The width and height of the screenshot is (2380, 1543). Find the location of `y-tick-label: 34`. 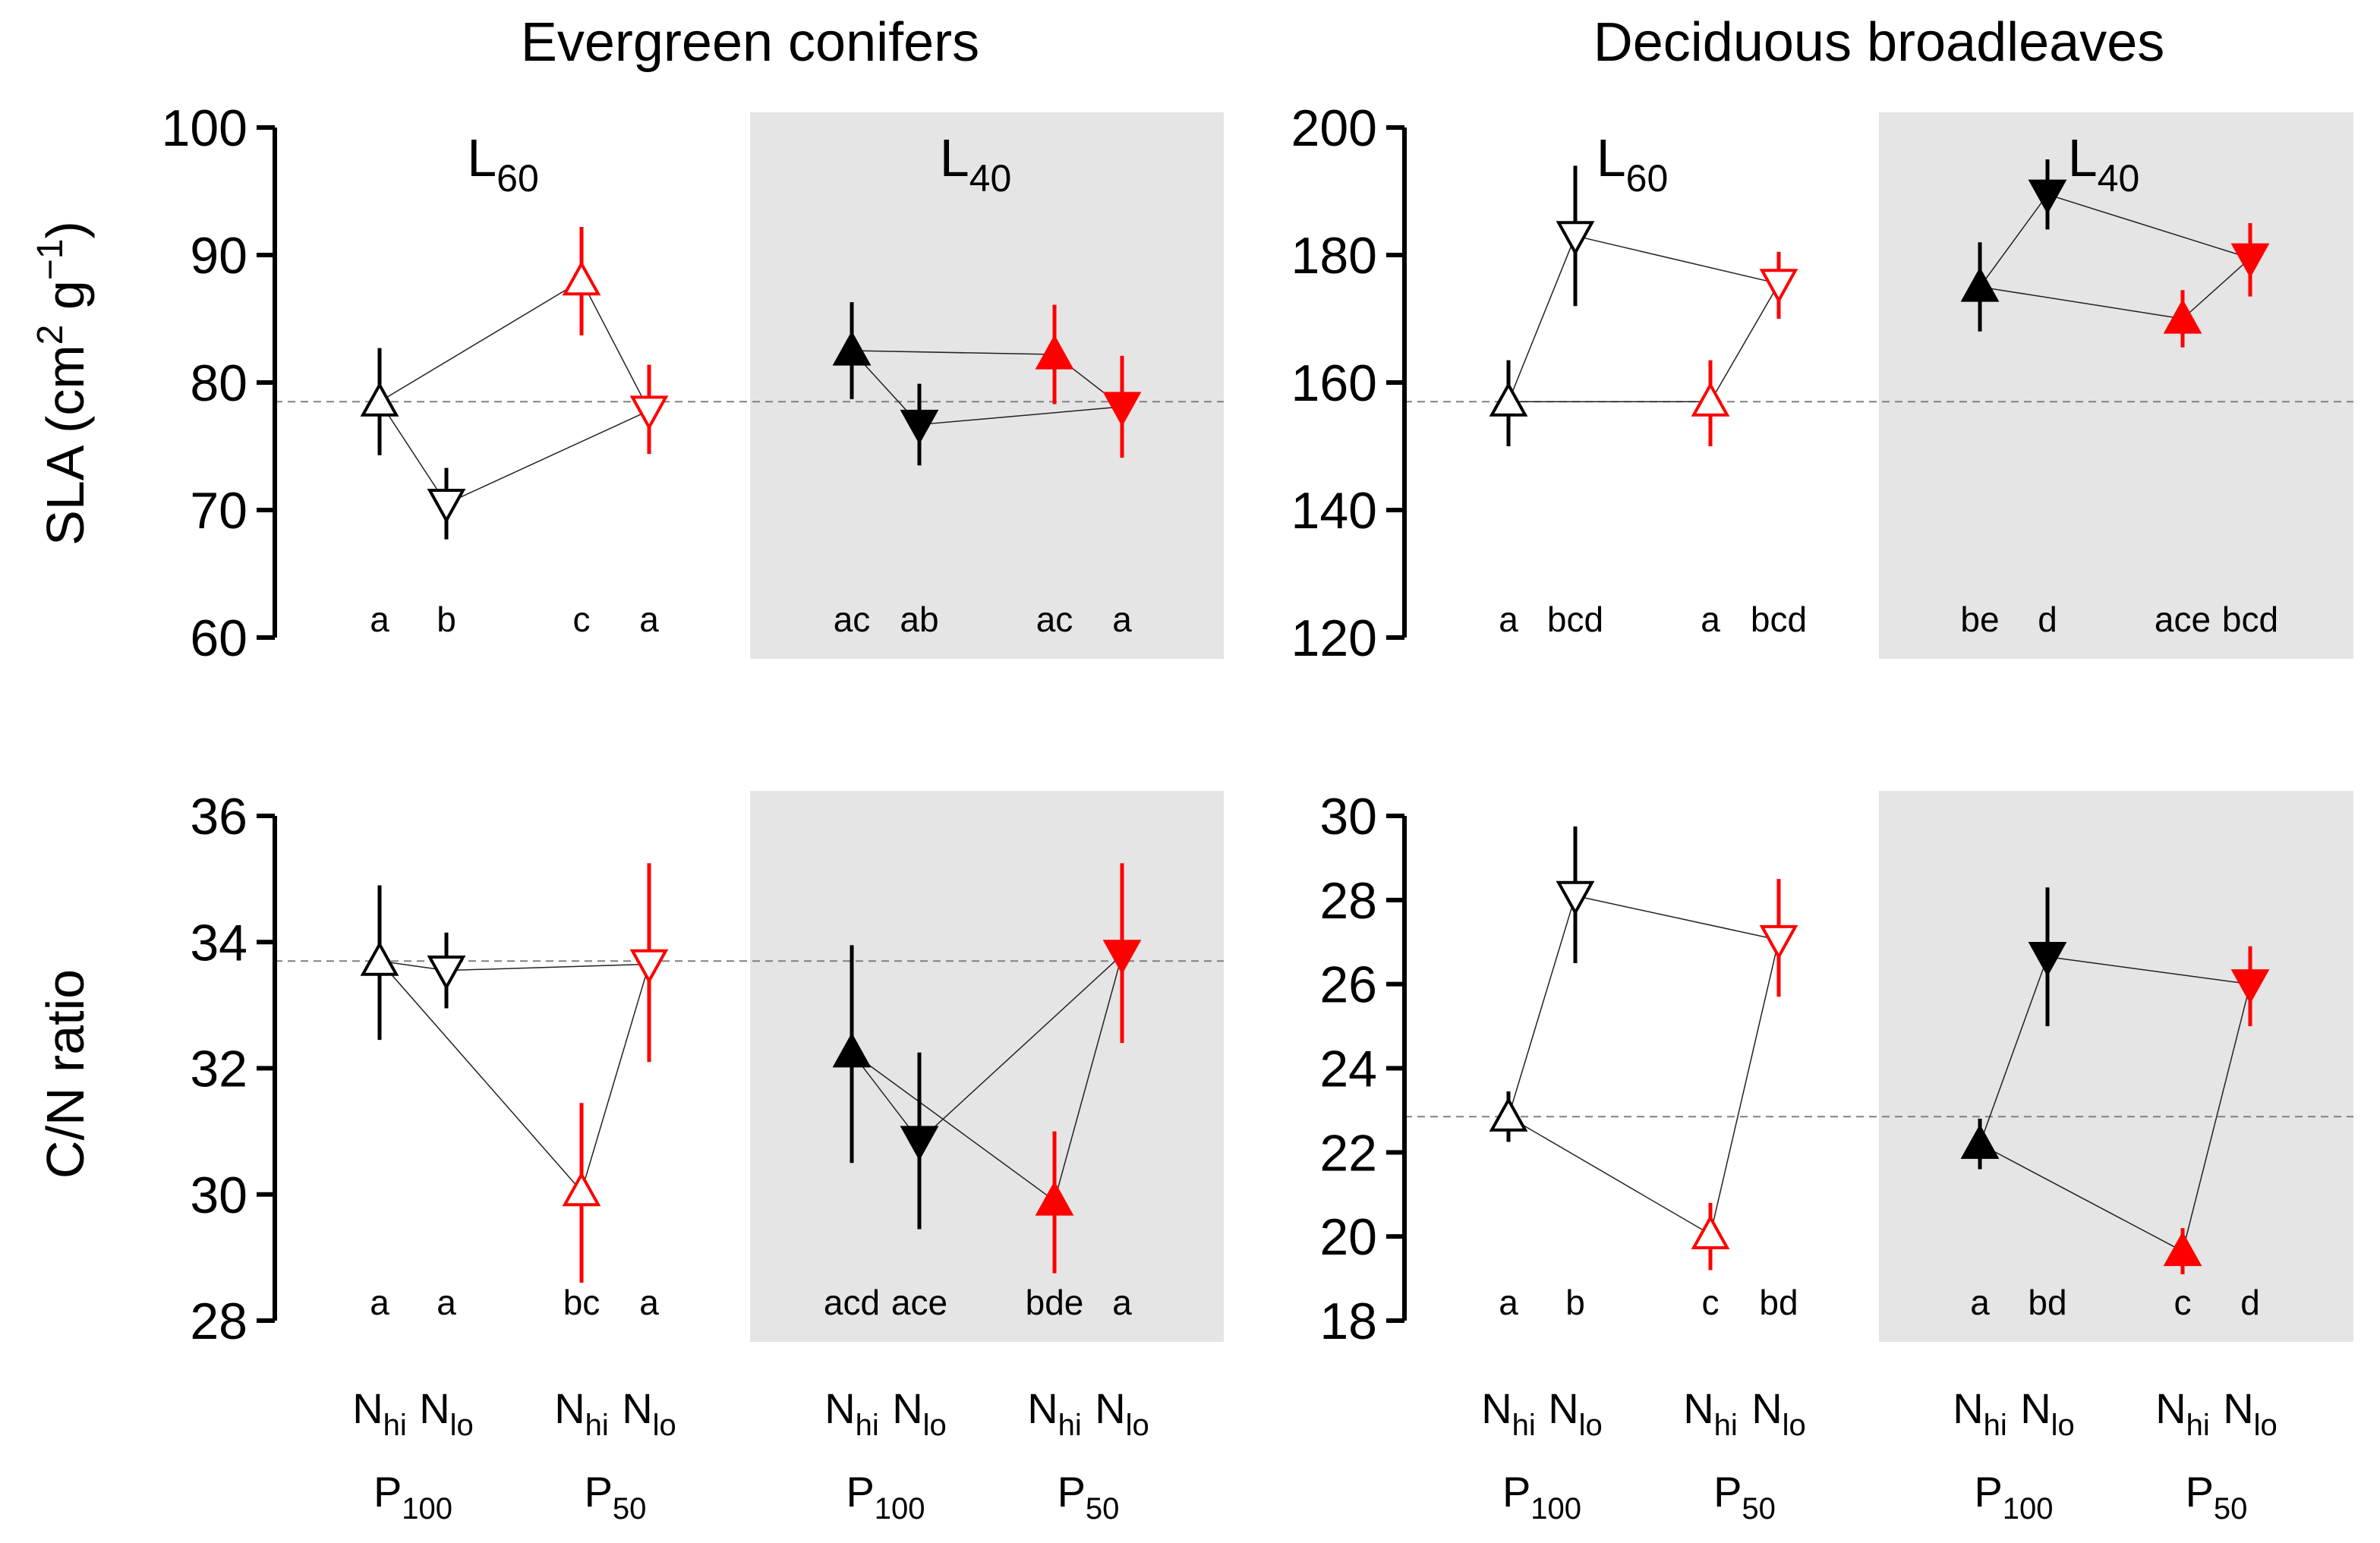

y-tick-label: 34 is located at coordinates (218, 942).